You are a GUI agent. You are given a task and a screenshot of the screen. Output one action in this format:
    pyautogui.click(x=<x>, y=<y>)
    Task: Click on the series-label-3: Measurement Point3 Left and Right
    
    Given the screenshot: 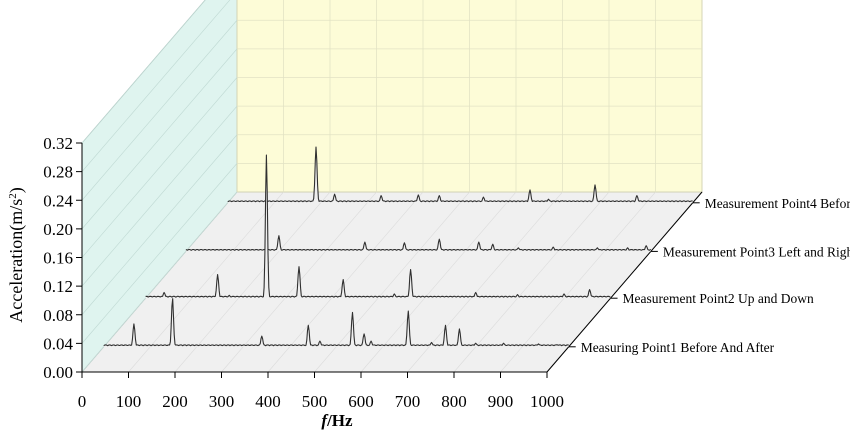 What is the action you would take?
    pyautogui.click(x=756, y=251)
    